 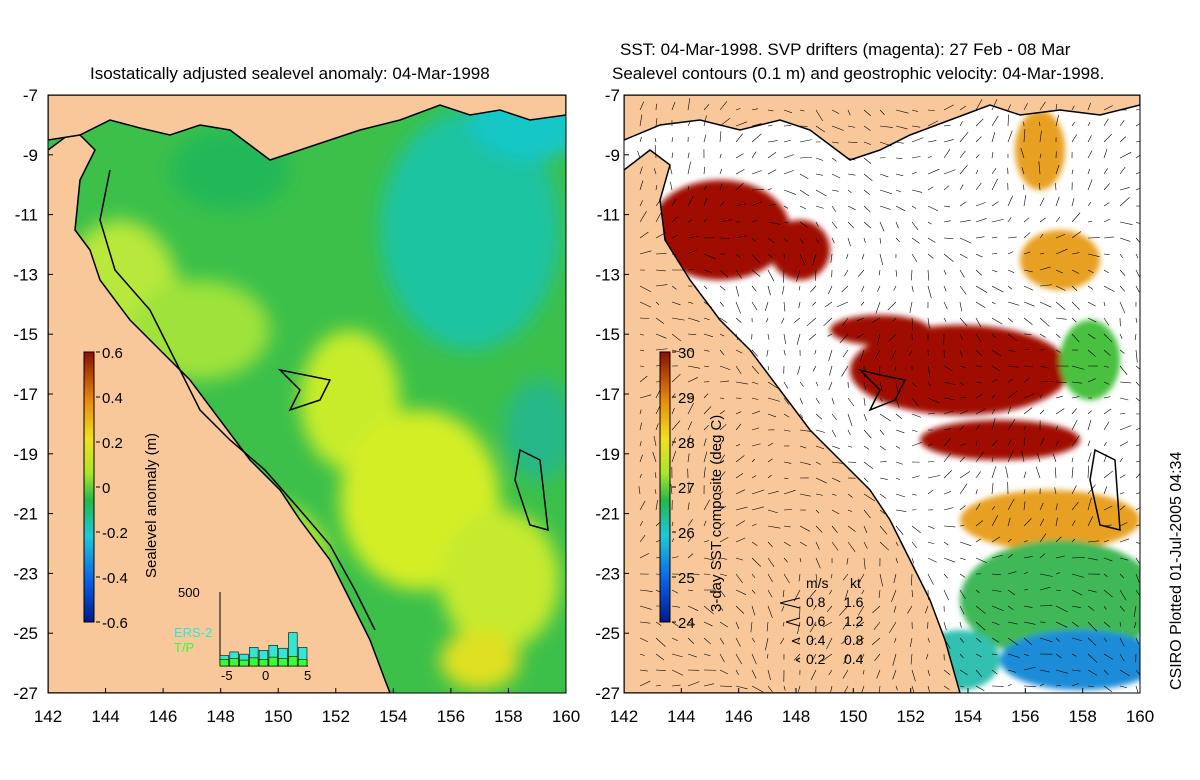 I want to click on right-xtick-label: 150, so click(x=853, y=716).